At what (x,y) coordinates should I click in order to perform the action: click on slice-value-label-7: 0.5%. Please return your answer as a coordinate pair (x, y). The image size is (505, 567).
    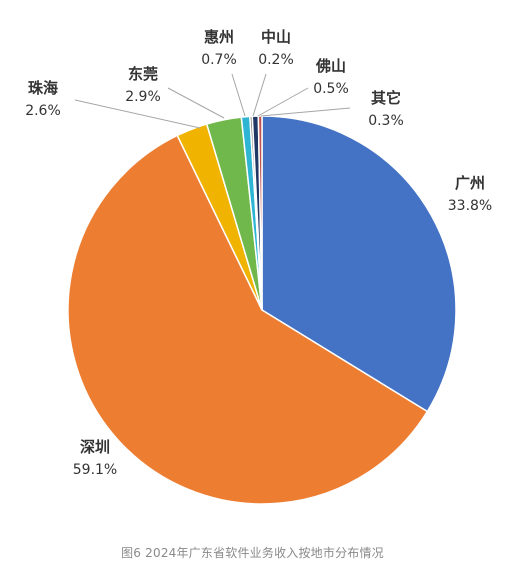
    Looking at the image, I should click on (331, 89).